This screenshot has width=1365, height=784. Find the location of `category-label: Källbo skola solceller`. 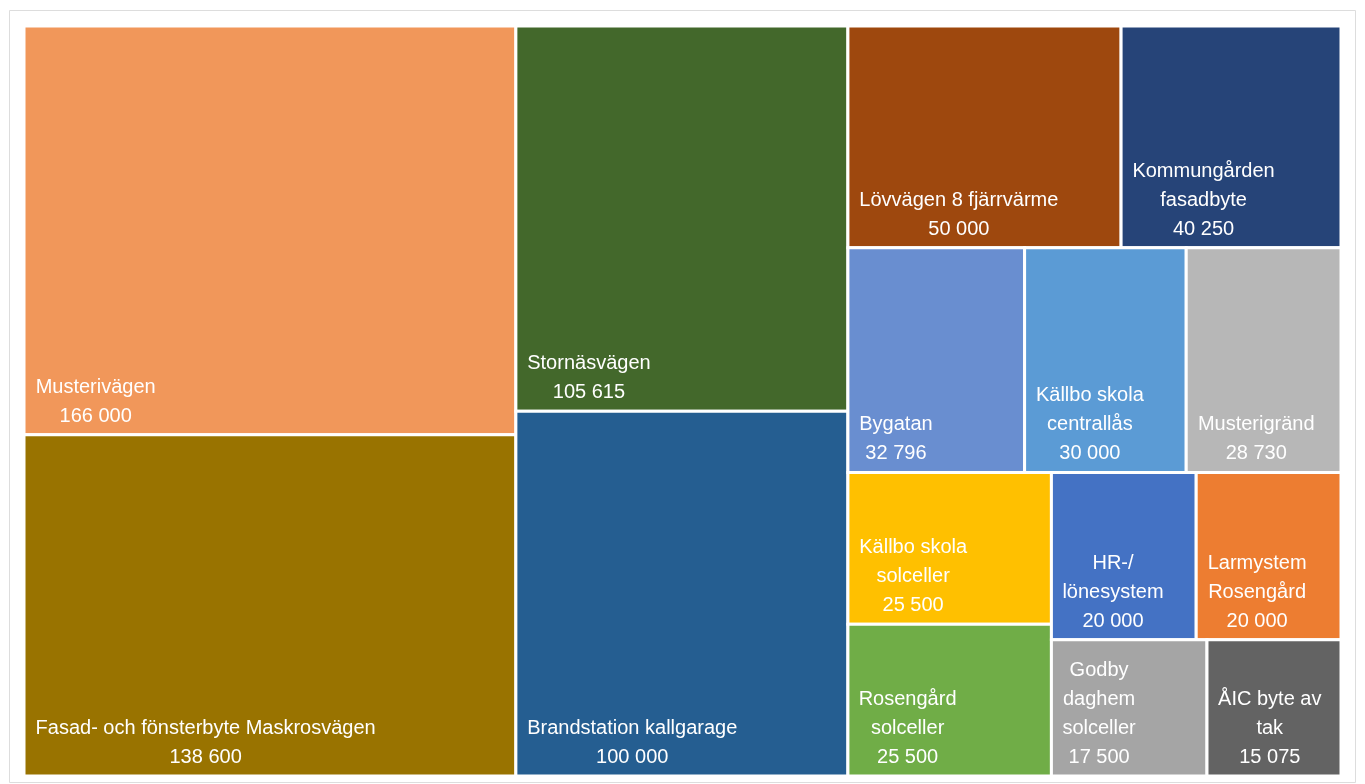

category-label: Källbo skola solceller is located at coordinates (913, 561).